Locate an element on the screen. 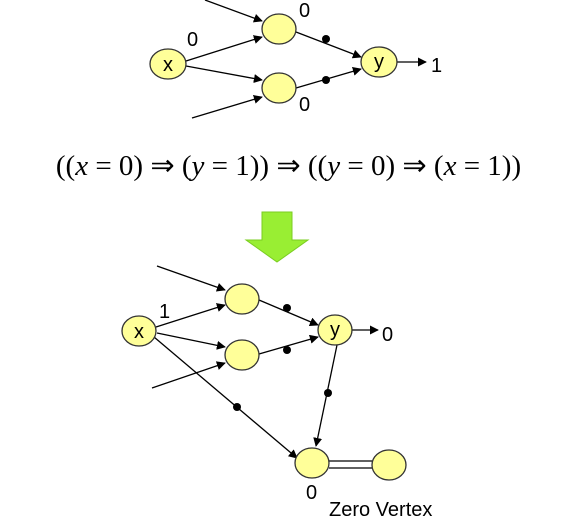 The image size is (577, 528). edge-lower-y is located at coordinates (288, 344).